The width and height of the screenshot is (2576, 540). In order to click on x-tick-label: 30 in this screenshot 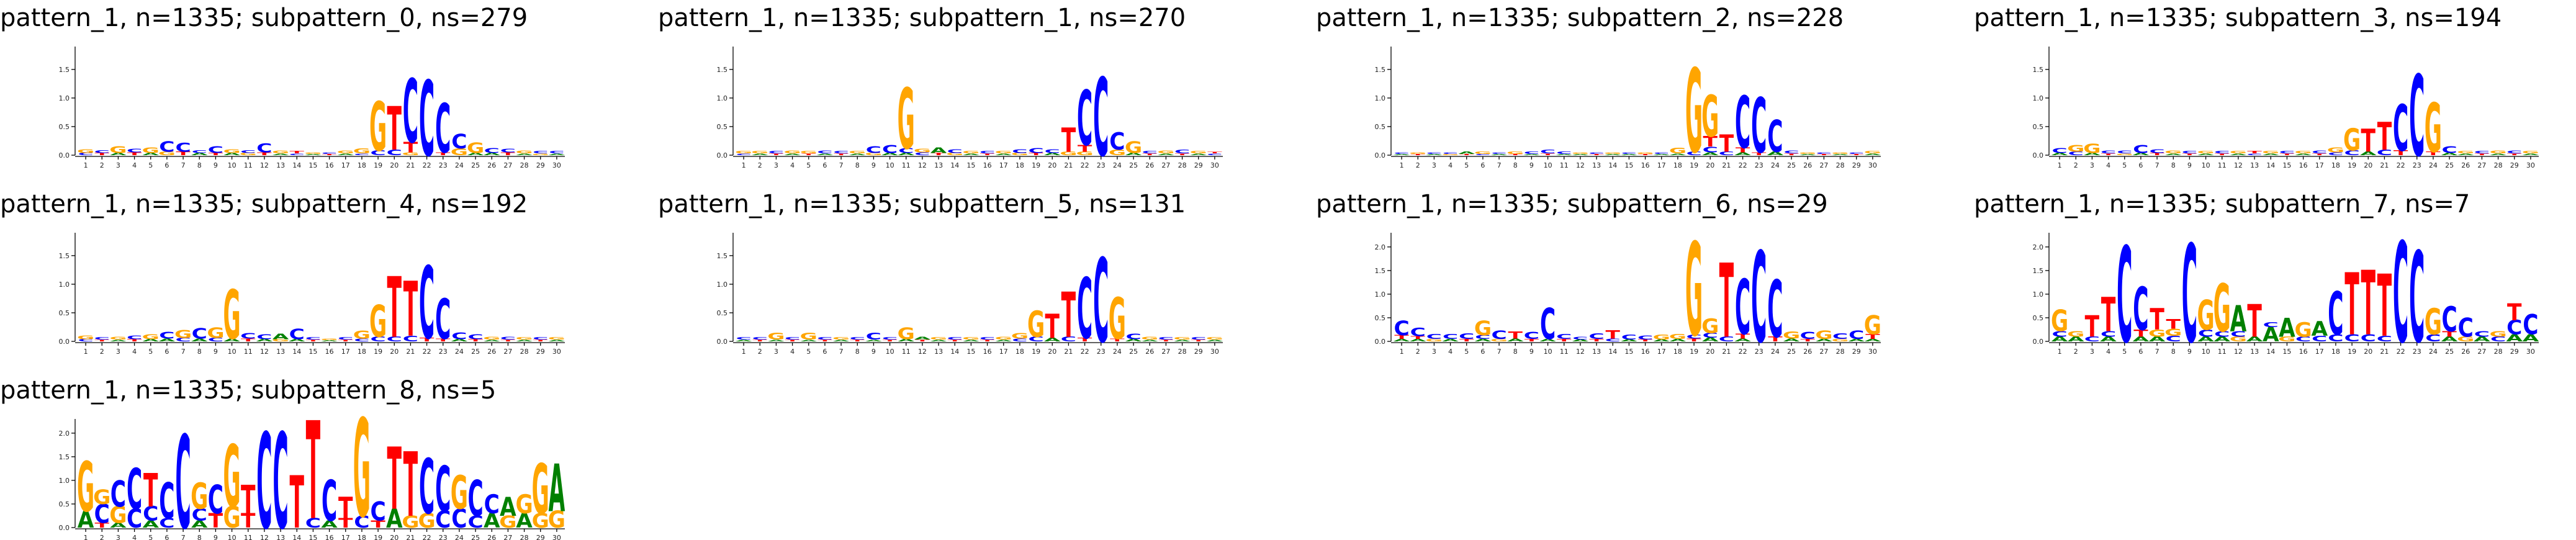, I will do `click(1872, 352)`.